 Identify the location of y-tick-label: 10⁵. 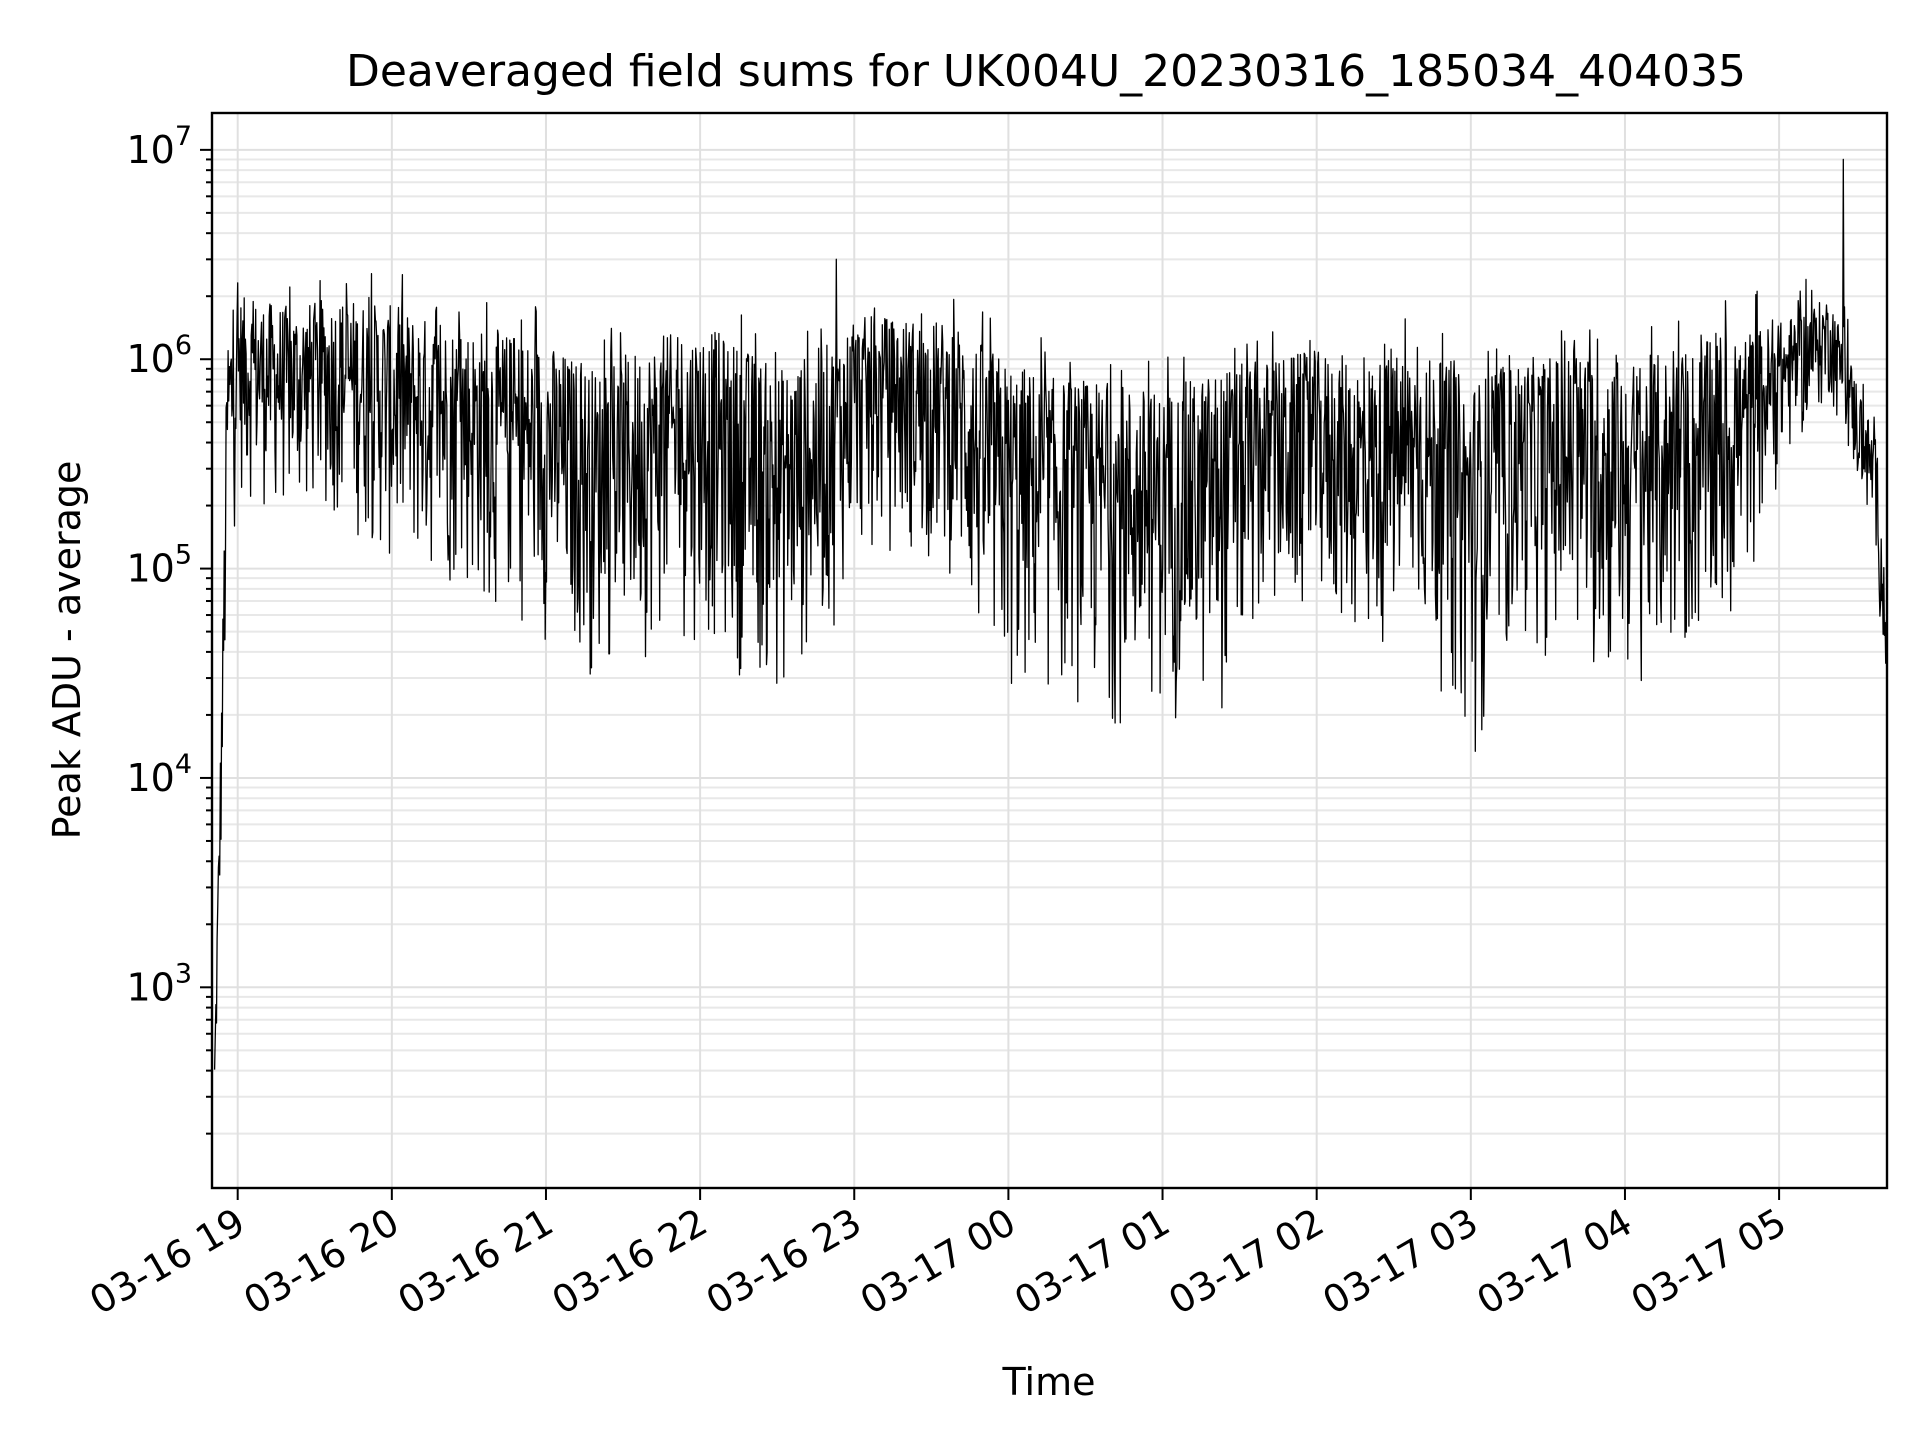
(159, 565).